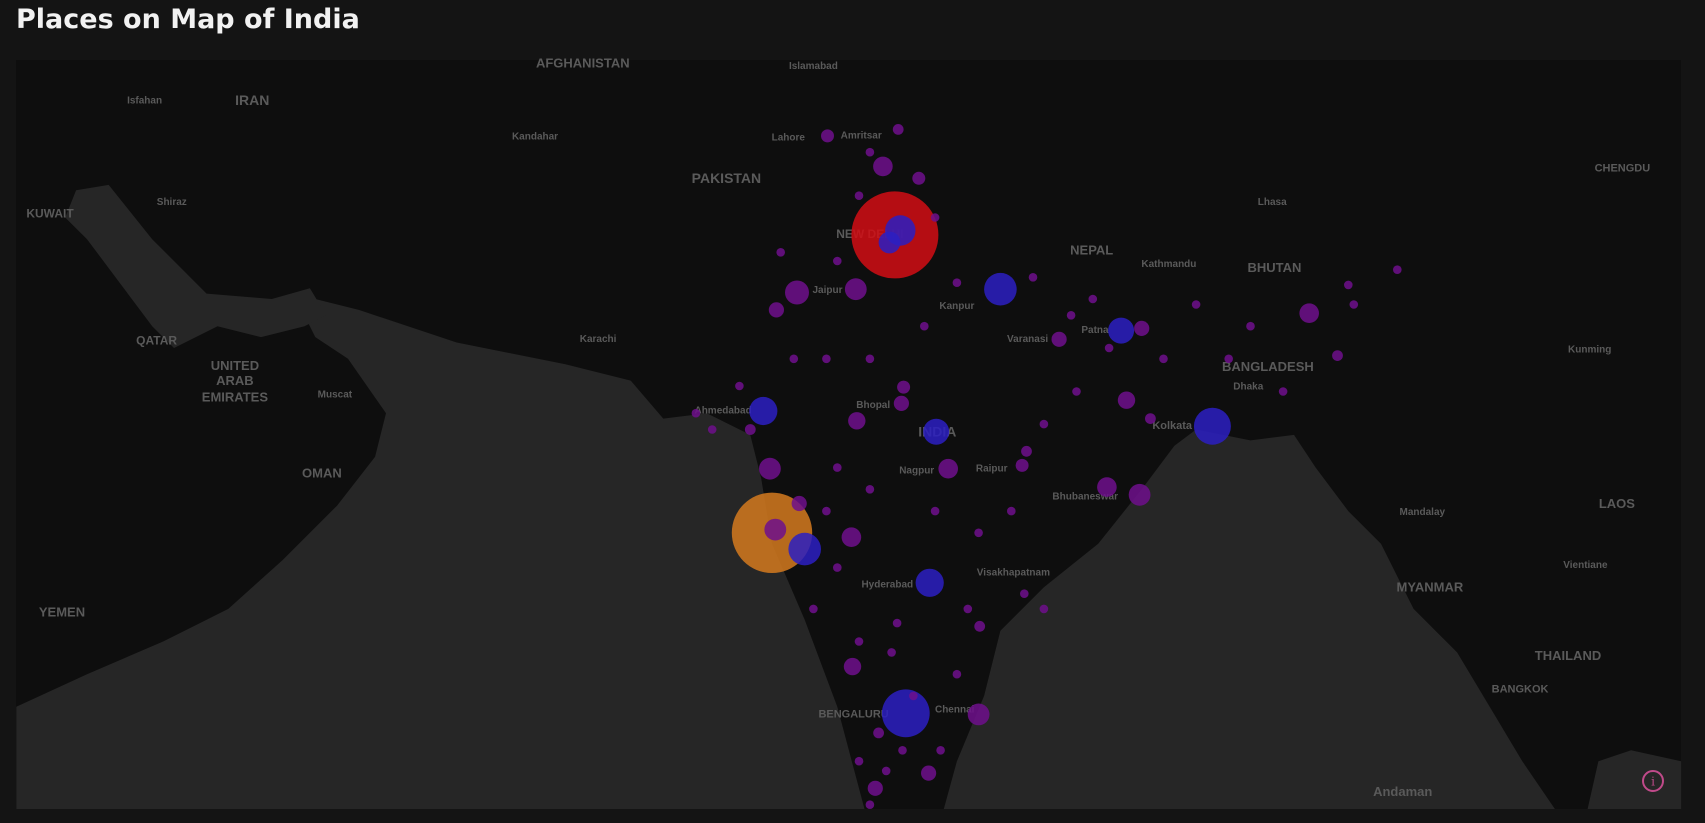 The image size is (1705, 823). I want to click on map-label: MYANMAR, so click(1430, 587).